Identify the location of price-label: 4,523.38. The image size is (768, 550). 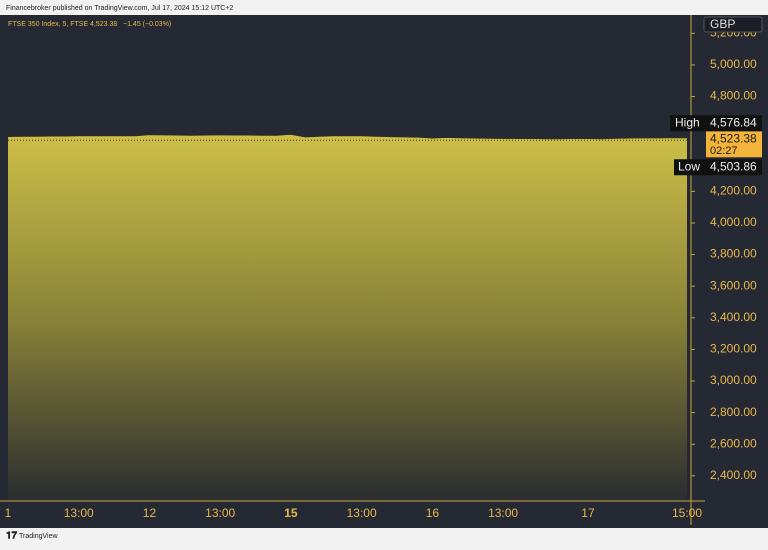
(733, 138).